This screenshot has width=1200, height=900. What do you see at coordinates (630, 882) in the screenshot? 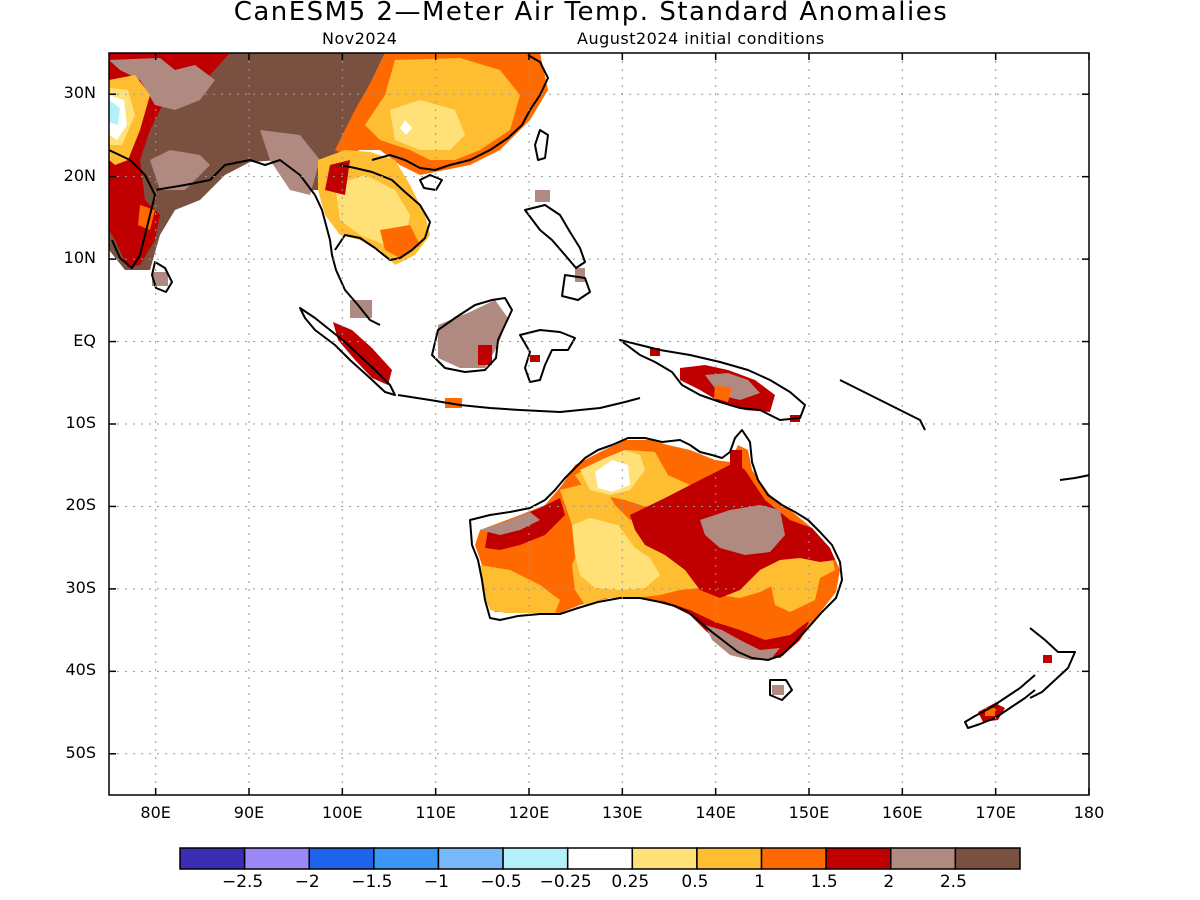
I see `colorbar-label: 0.25` at bounding box center [630, 882].